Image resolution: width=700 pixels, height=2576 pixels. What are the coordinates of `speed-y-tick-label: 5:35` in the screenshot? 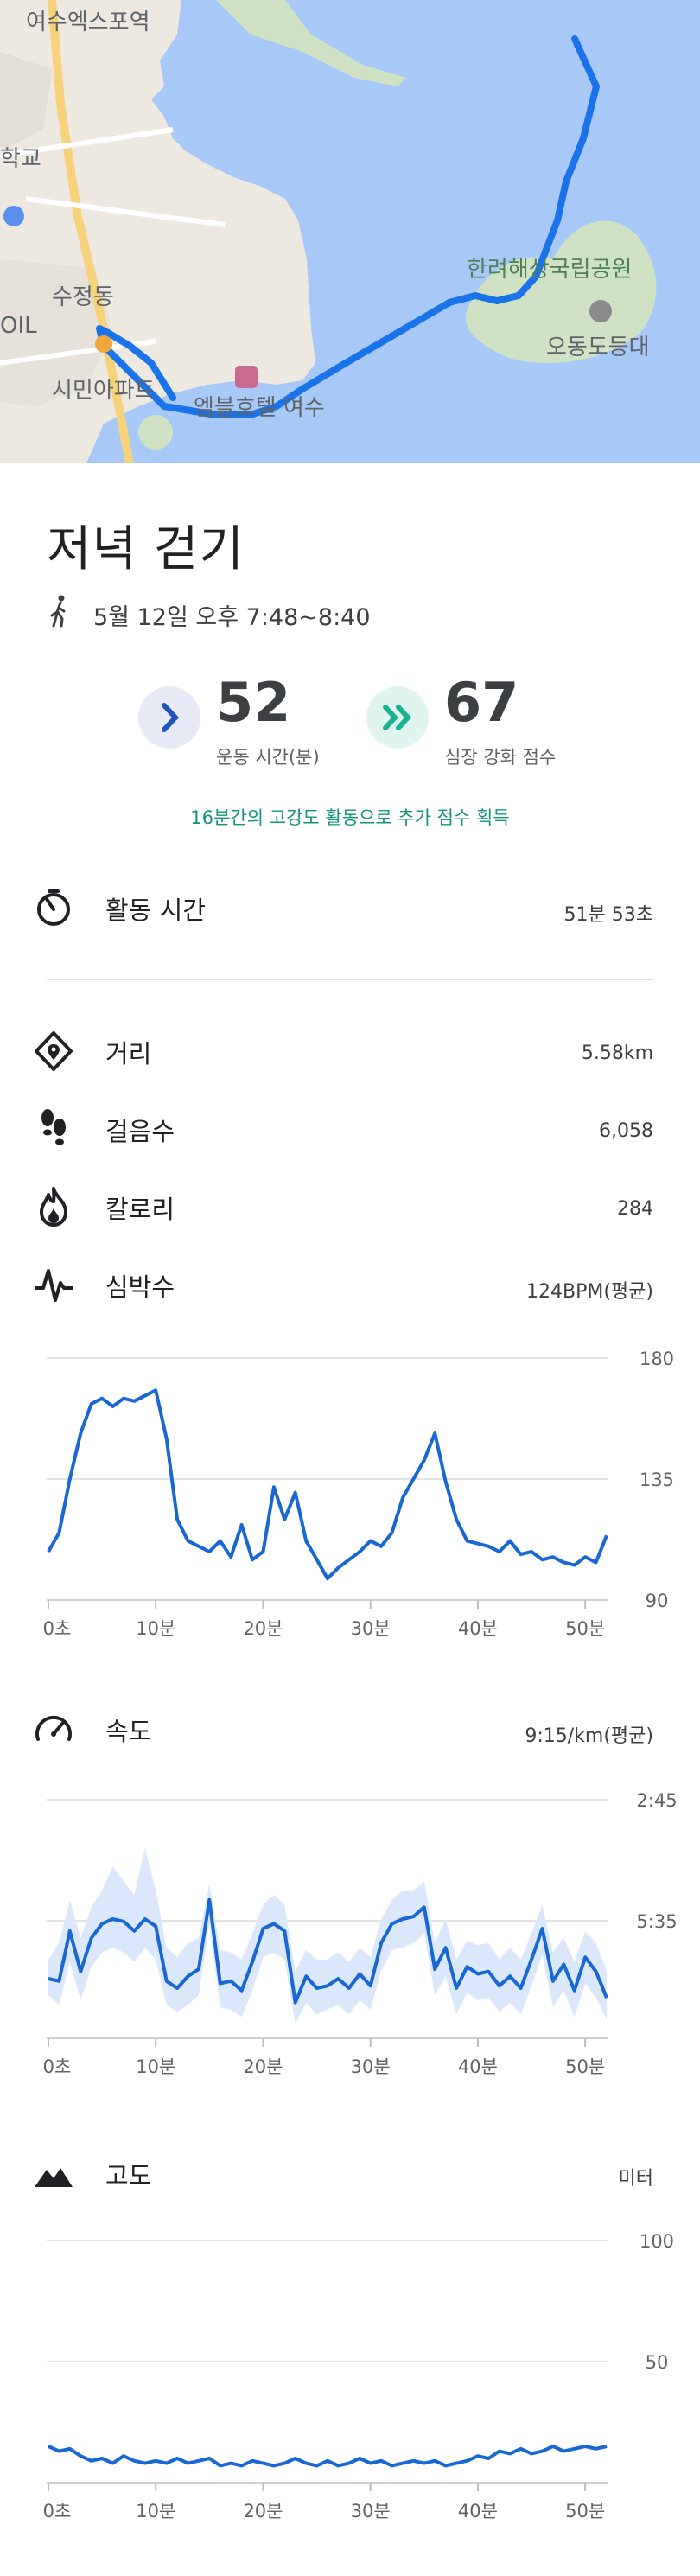 It's located at (657, 1921).